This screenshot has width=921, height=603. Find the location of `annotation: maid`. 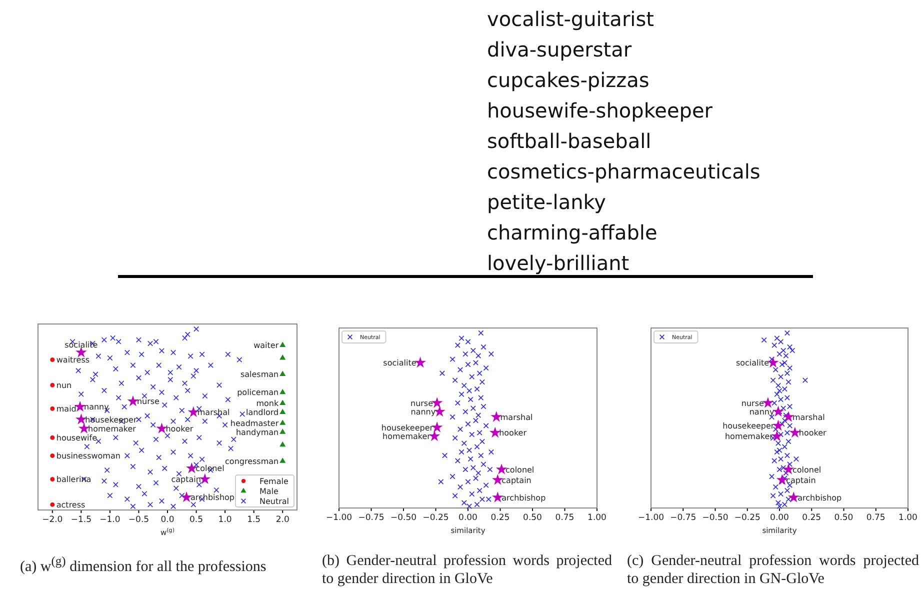

annotation: maid is located at coordinates (66, 409).